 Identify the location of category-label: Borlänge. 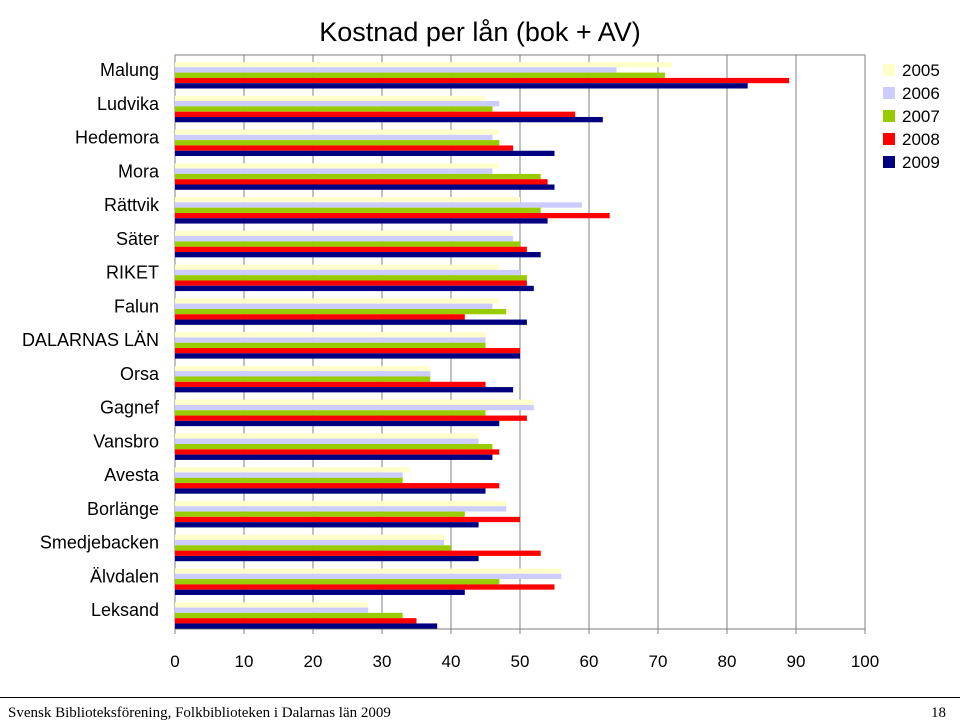
(123, 509).